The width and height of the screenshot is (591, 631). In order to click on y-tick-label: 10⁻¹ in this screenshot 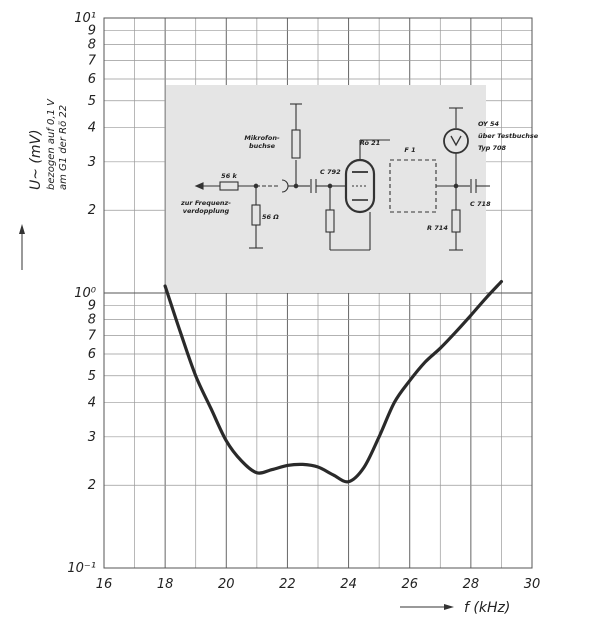, I will do `click(81, 568)`.